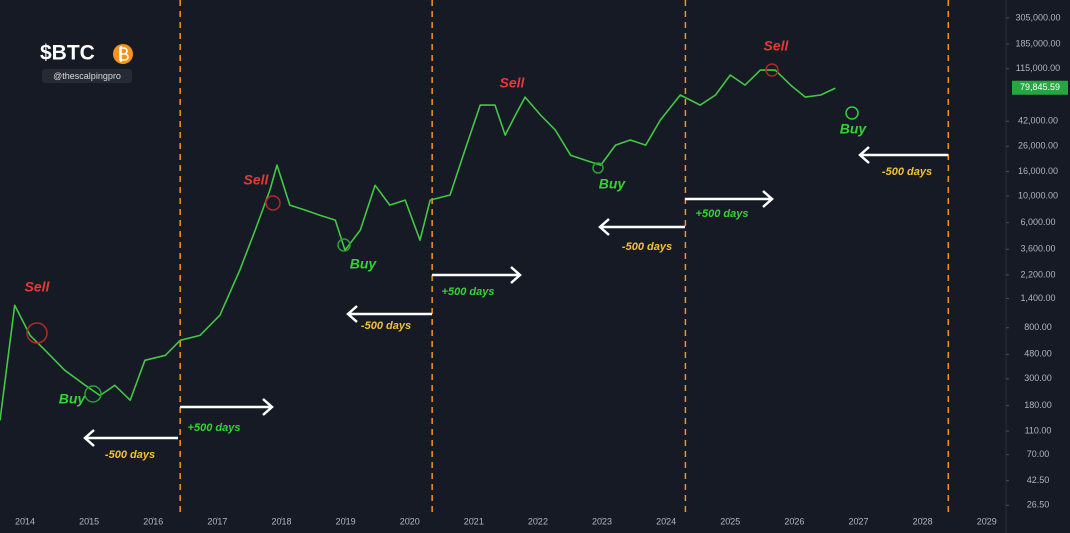 This screenshot has height=533, width=1070. I want to click on x-tick-label: 2019, so click(346, 521).